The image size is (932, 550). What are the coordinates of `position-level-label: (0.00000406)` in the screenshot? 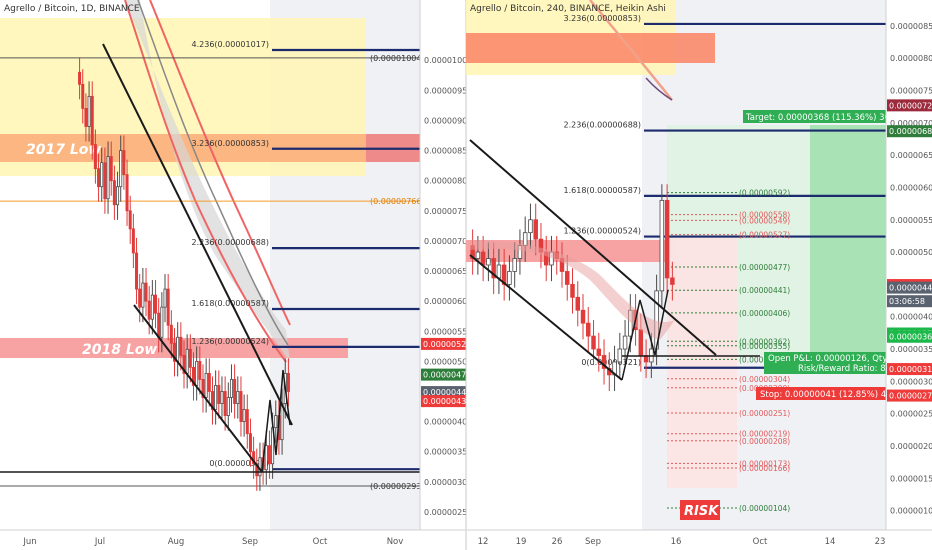 It's located at (764, 313).